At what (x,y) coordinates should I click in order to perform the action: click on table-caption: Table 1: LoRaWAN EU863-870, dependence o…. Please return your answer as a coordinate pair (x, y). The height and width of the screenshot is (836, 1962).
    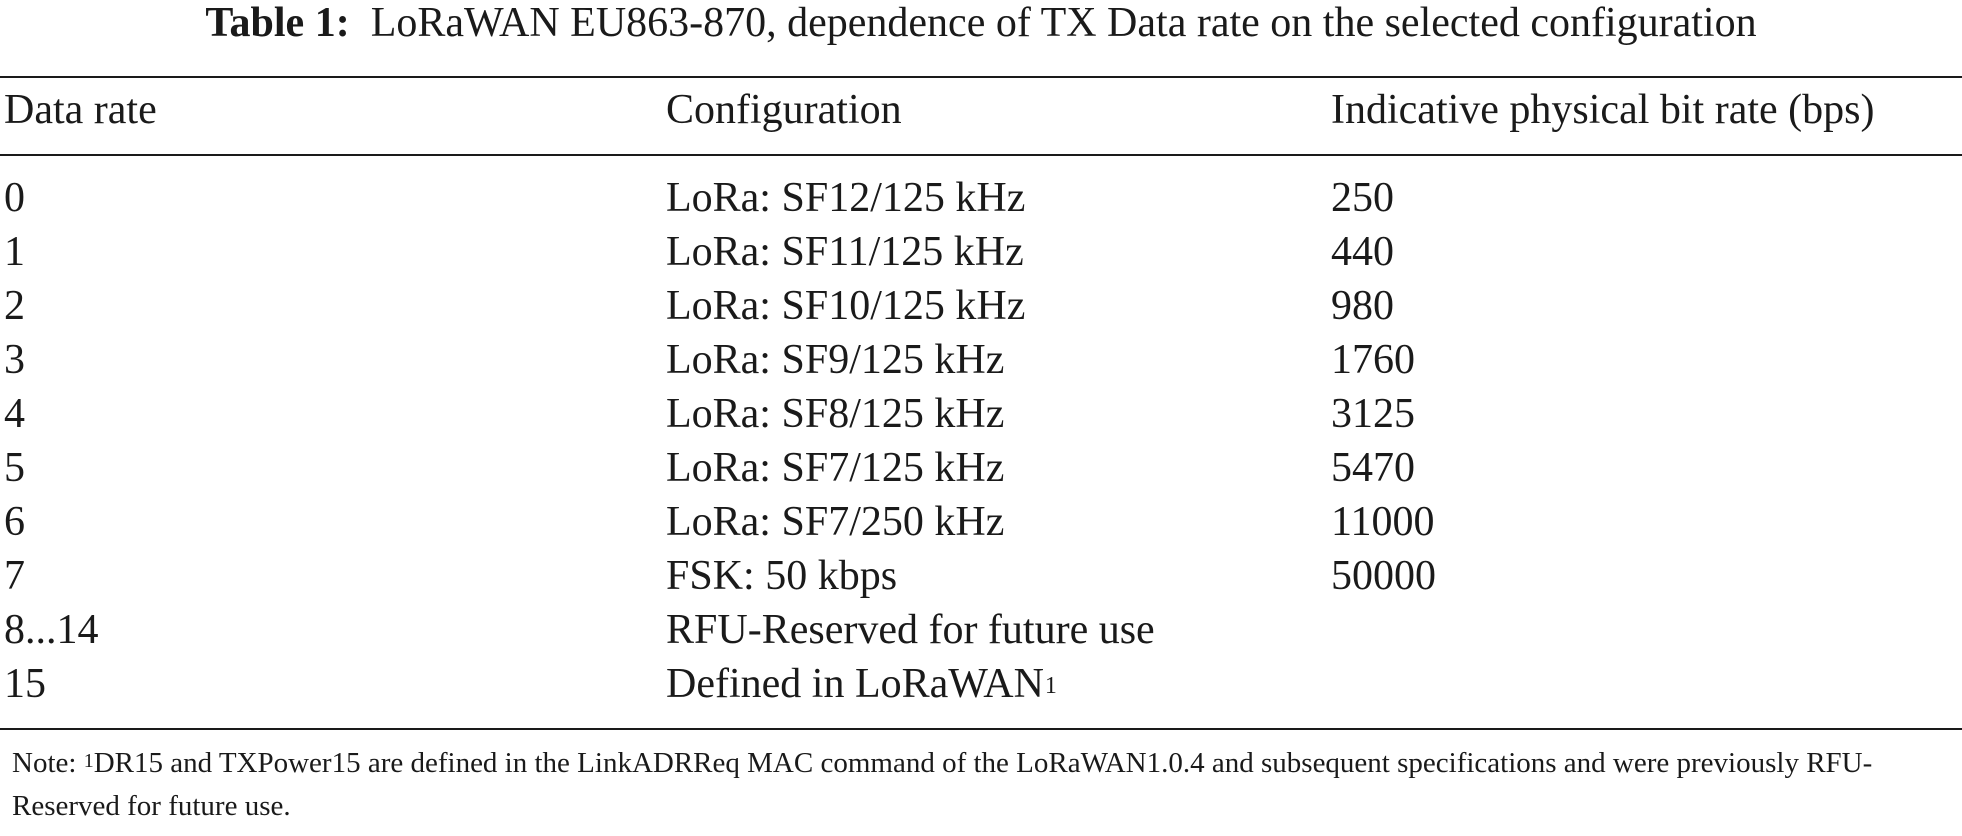
    Looking at the image, I should click on (981, 23).